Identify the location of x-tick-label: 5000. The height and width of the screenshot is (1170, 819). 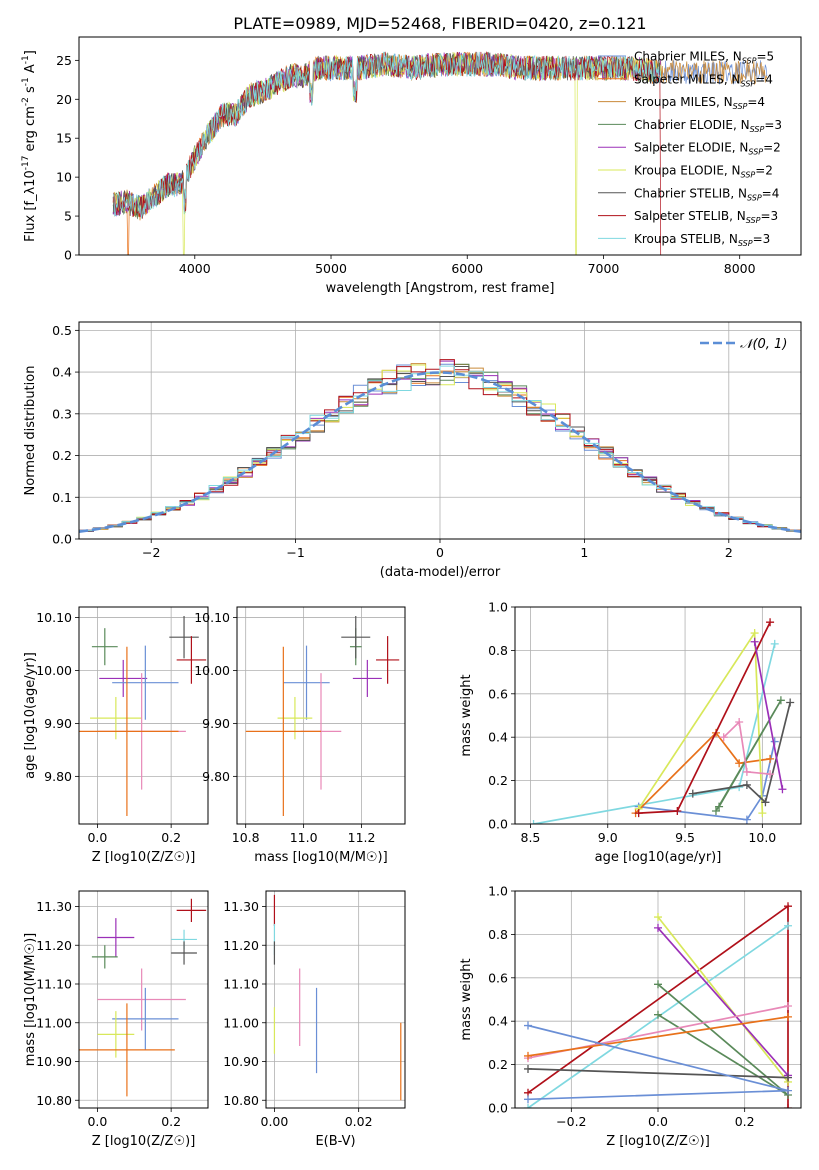
(331, 268).